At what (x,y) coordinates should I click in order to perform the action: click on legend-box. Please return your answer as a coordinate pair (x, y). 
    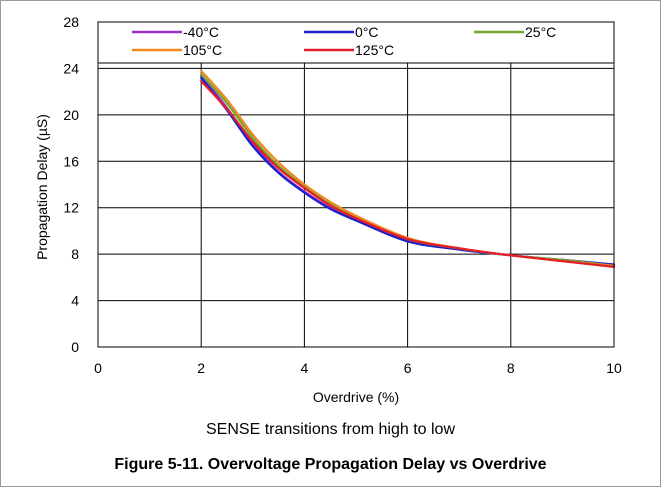
    Looking at the image, I should click on (356, 42).